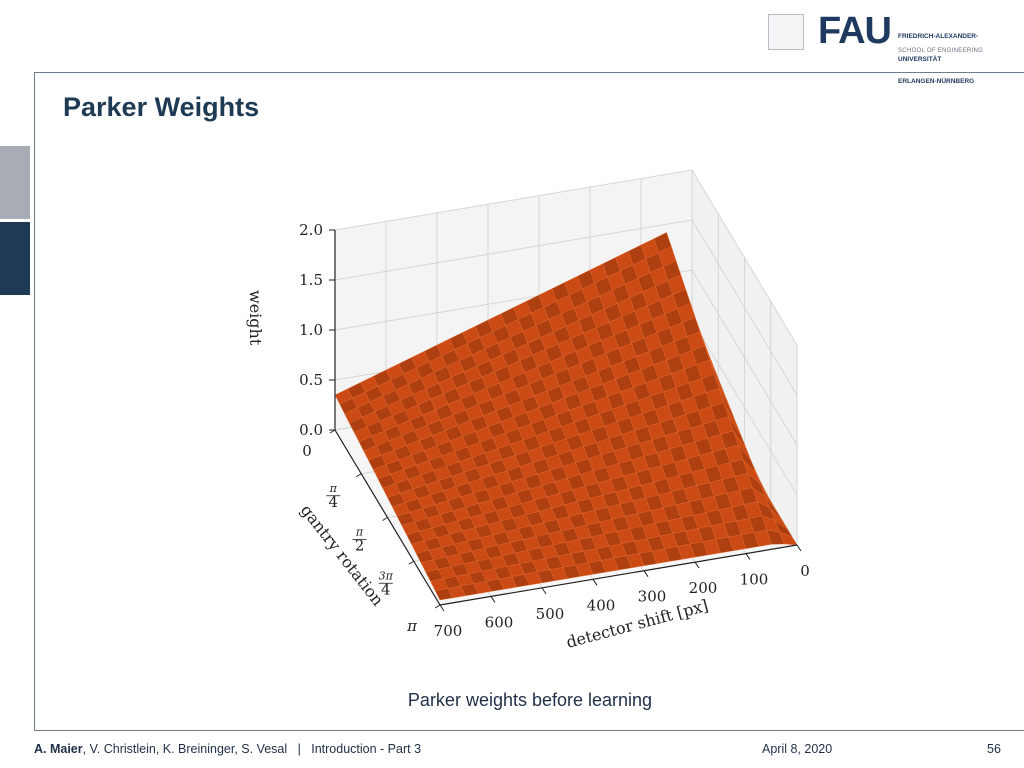 This screenshot has width=1024, height=768. I want to click on slide-frame-bottom, so click(529, 730).